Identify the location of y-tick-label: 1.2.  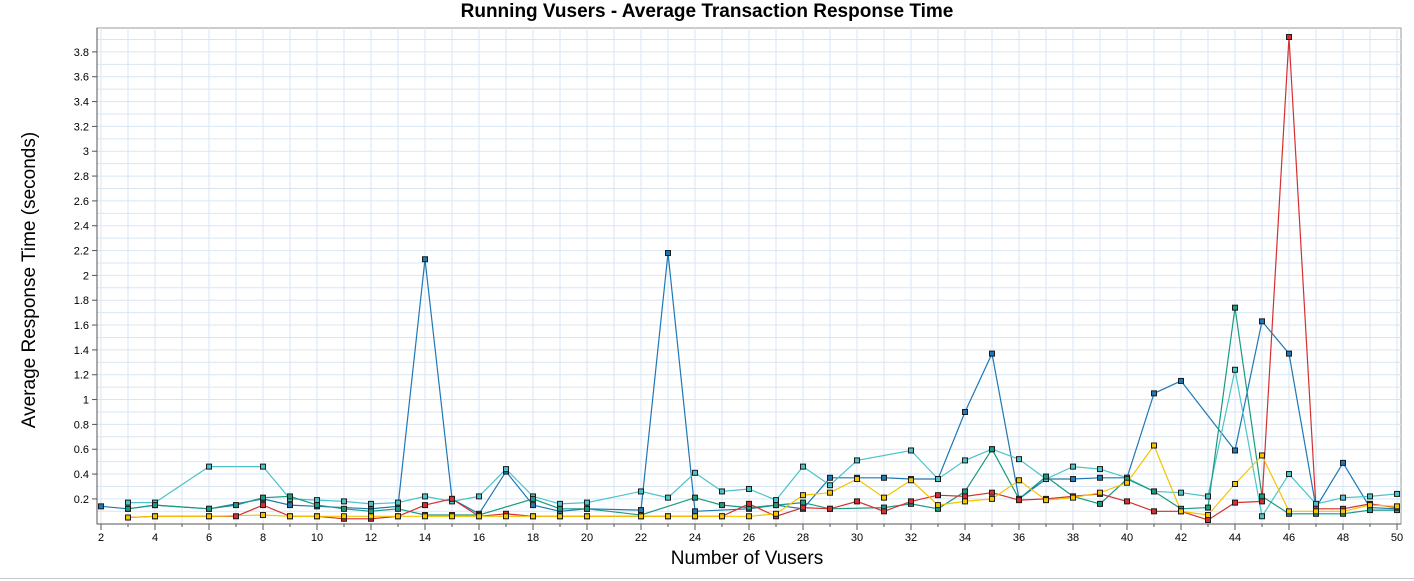
(81, 376).